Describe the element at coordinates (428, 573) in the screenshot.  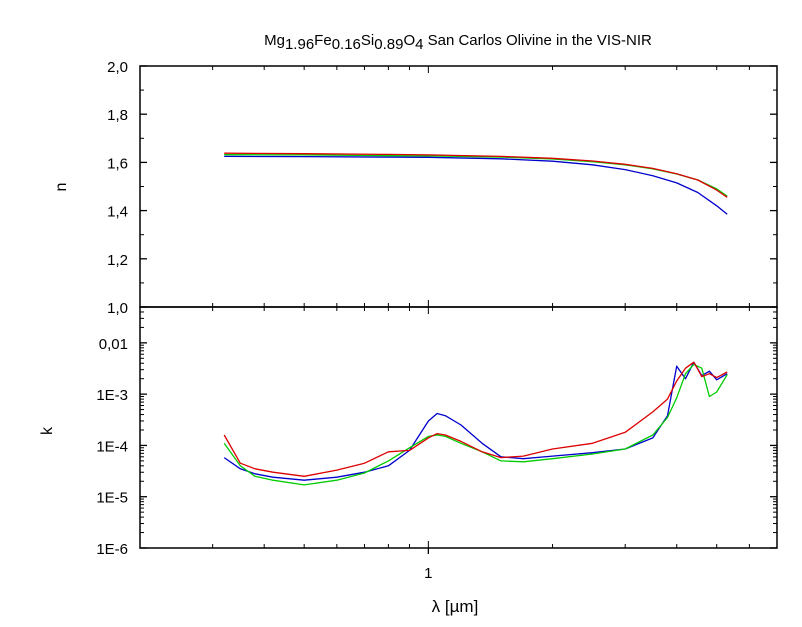
I see `x-tick-label: 1` at that location.